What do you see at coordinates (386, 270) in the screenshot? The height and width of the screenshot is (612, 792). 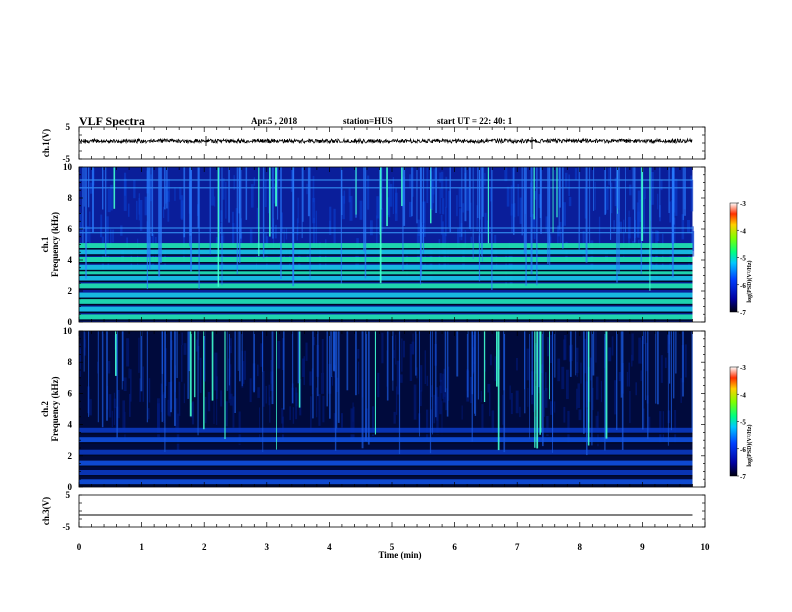 I see `band-gap` at bounding box center [386, 270].